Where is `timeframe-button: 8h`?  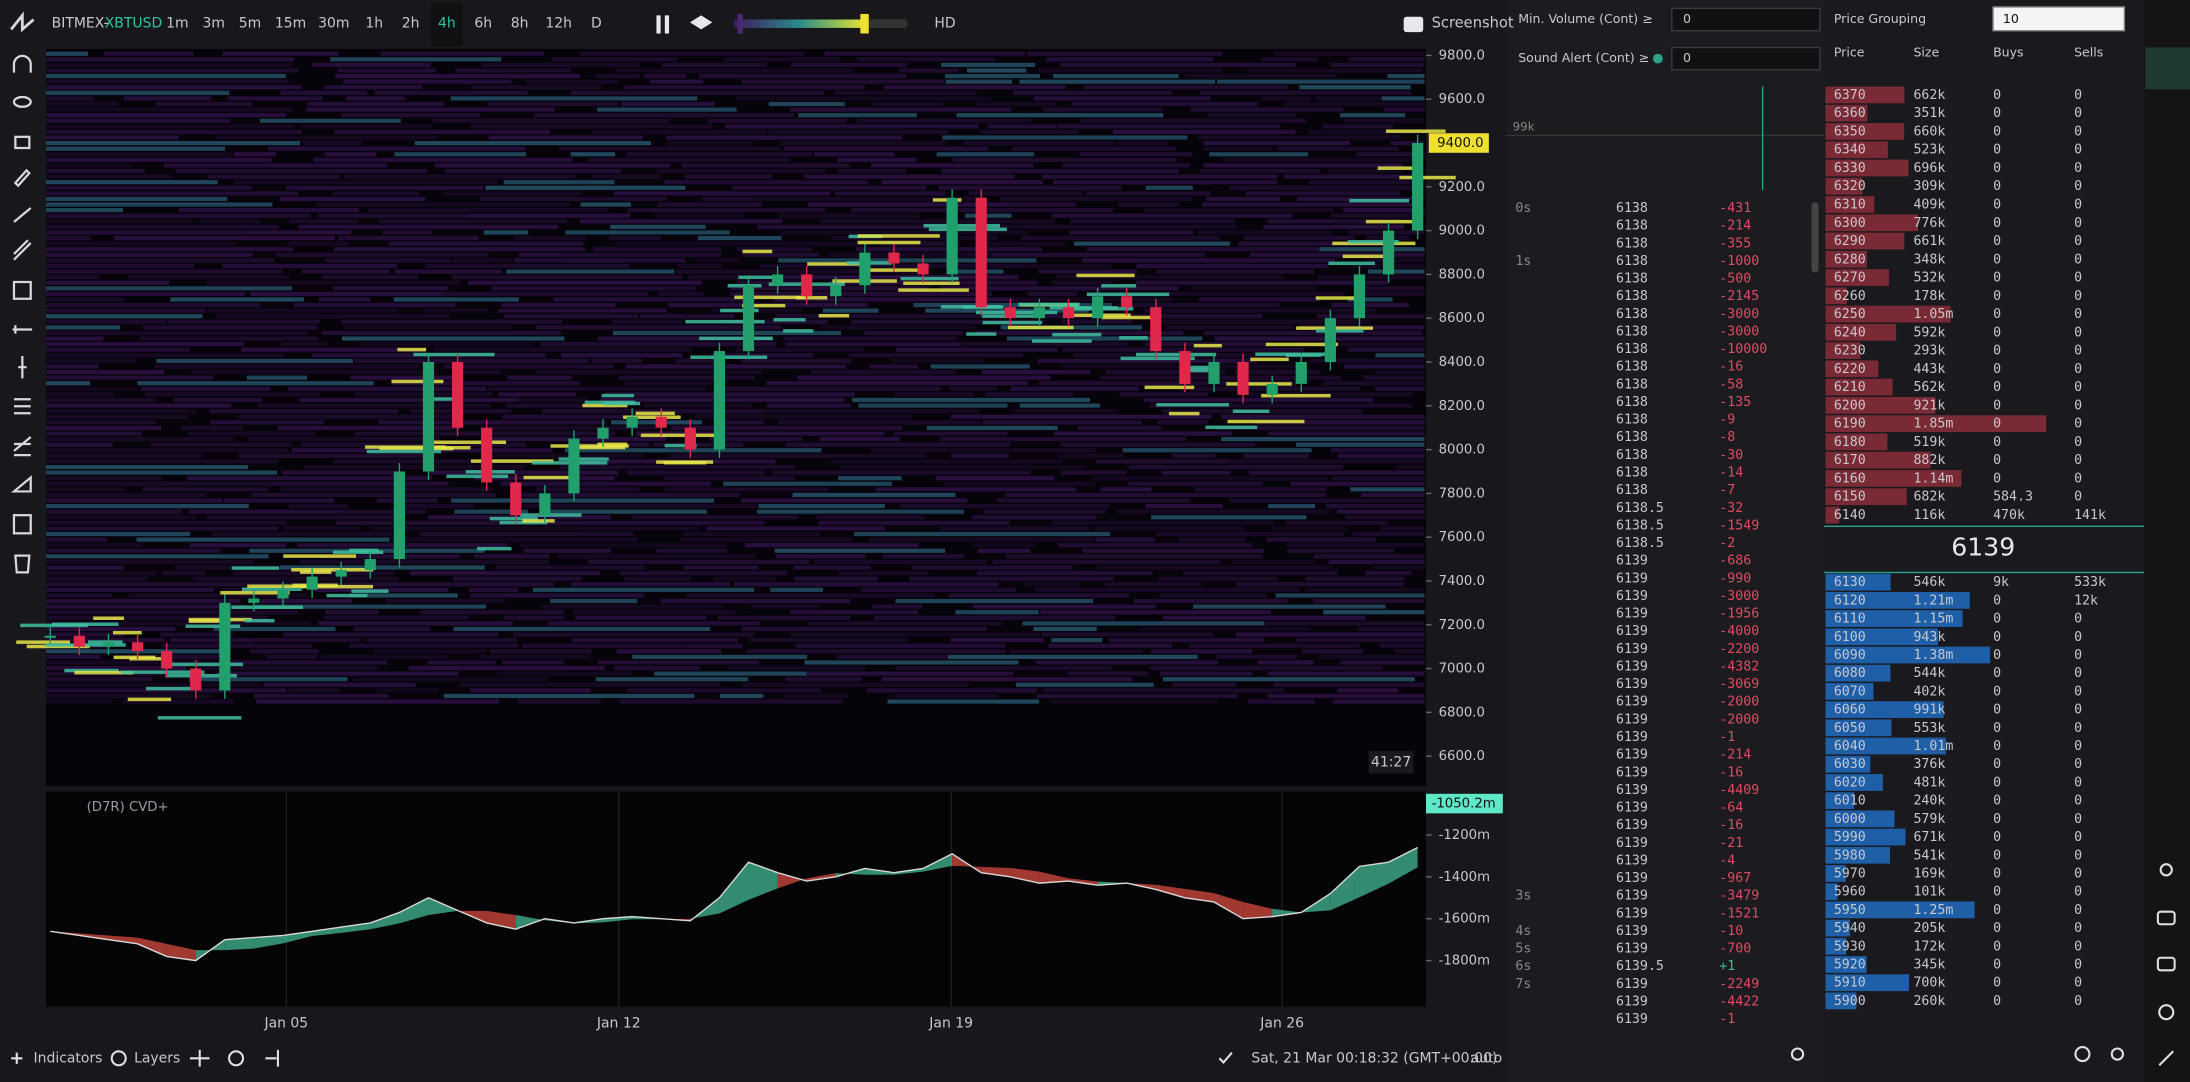 timeframe-button: 8h is located at coordinates (520, 24).